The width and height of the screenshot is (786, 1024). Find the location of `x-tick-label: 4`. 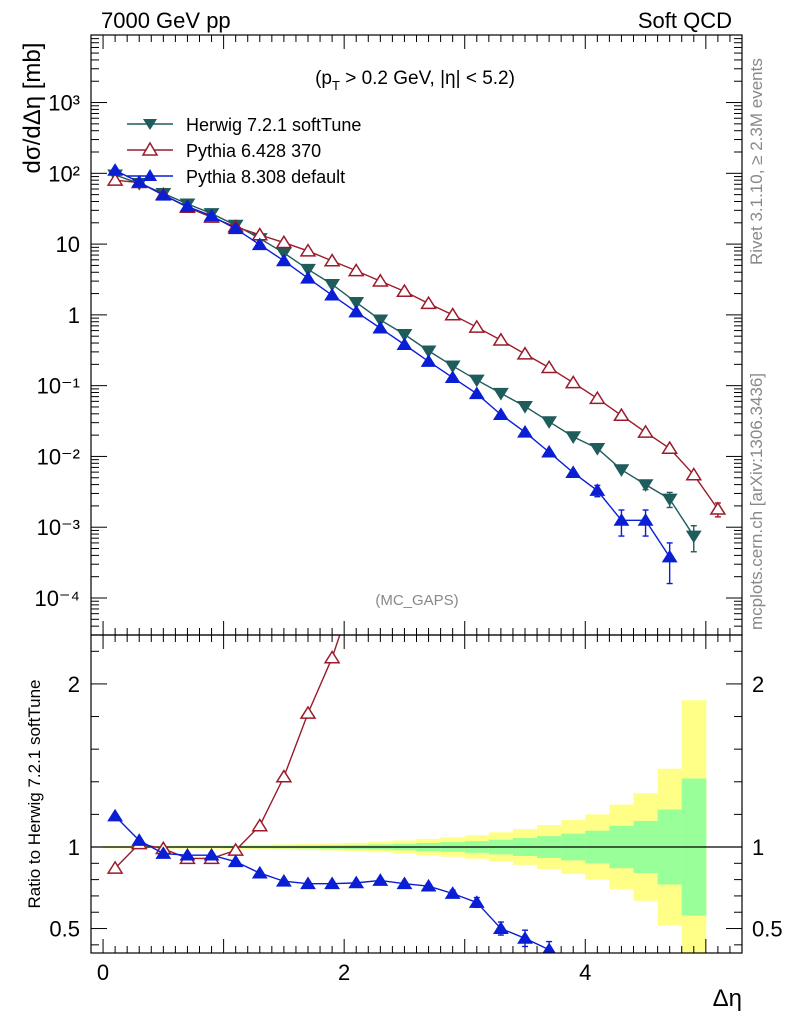

x-tick-label: 4 is located at coordinates (585, 972).